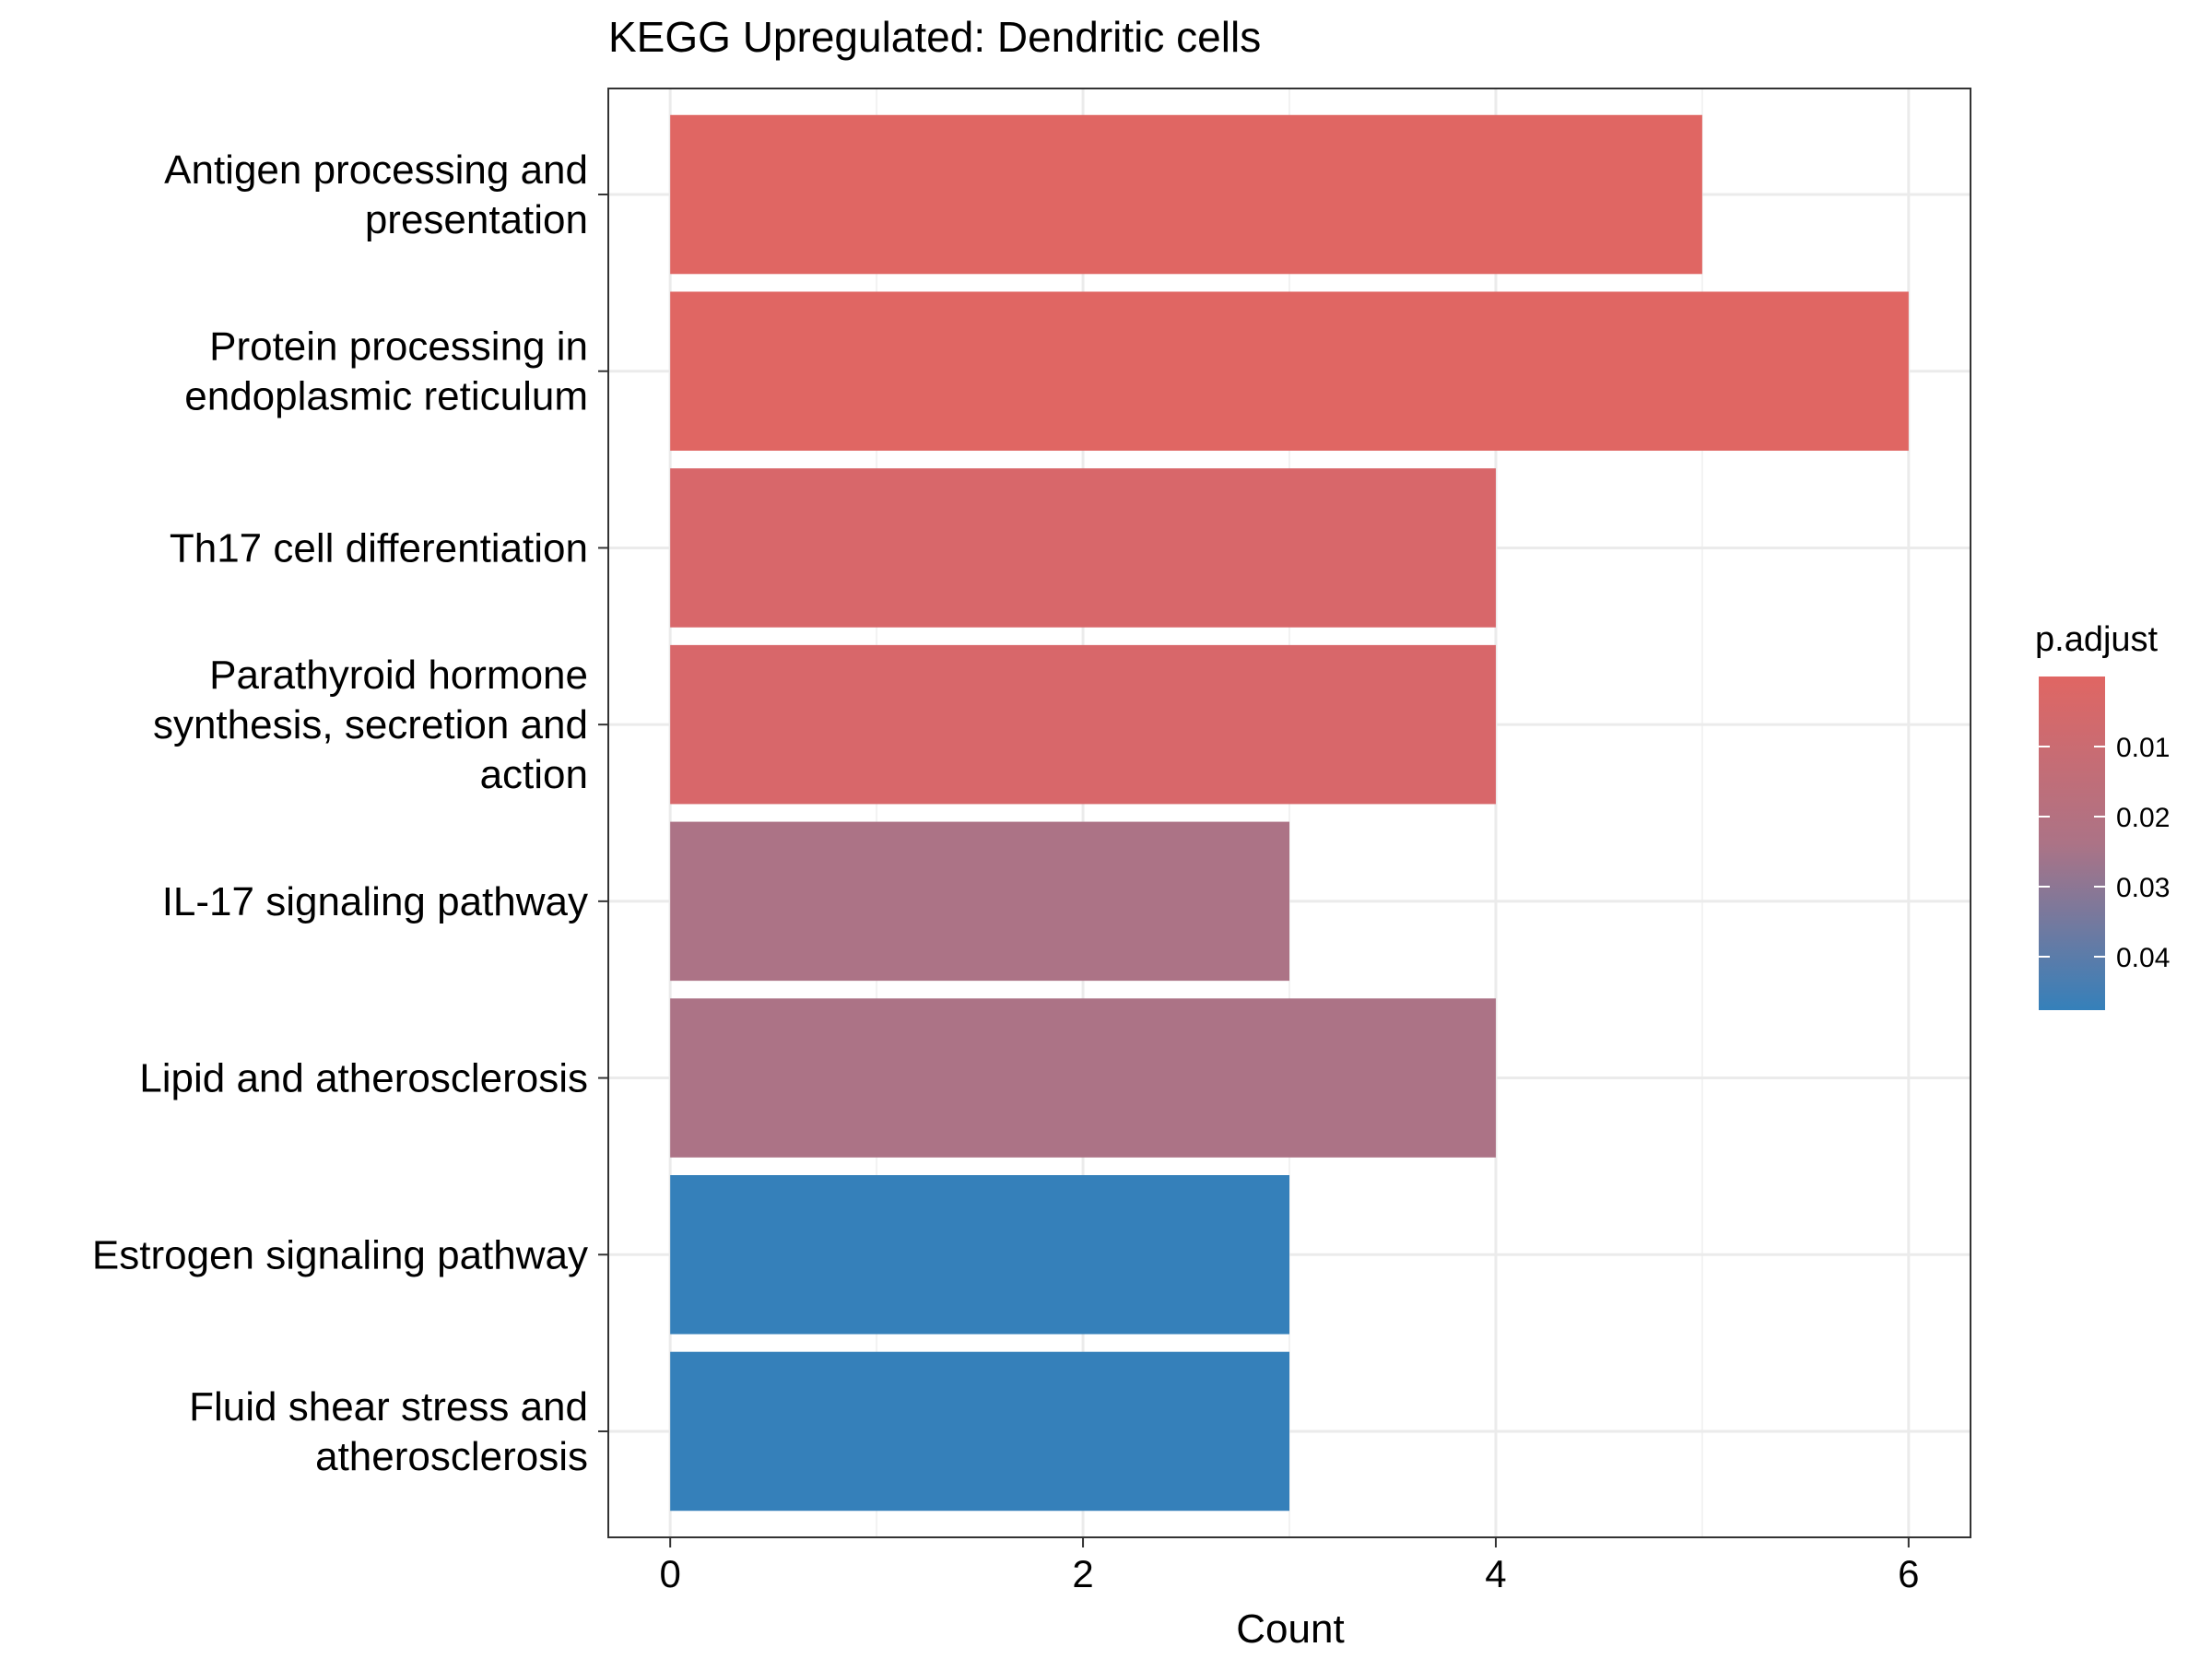  I want to click on y-tick-label-line: IL-17 signaling pathway, so click(375, 901).